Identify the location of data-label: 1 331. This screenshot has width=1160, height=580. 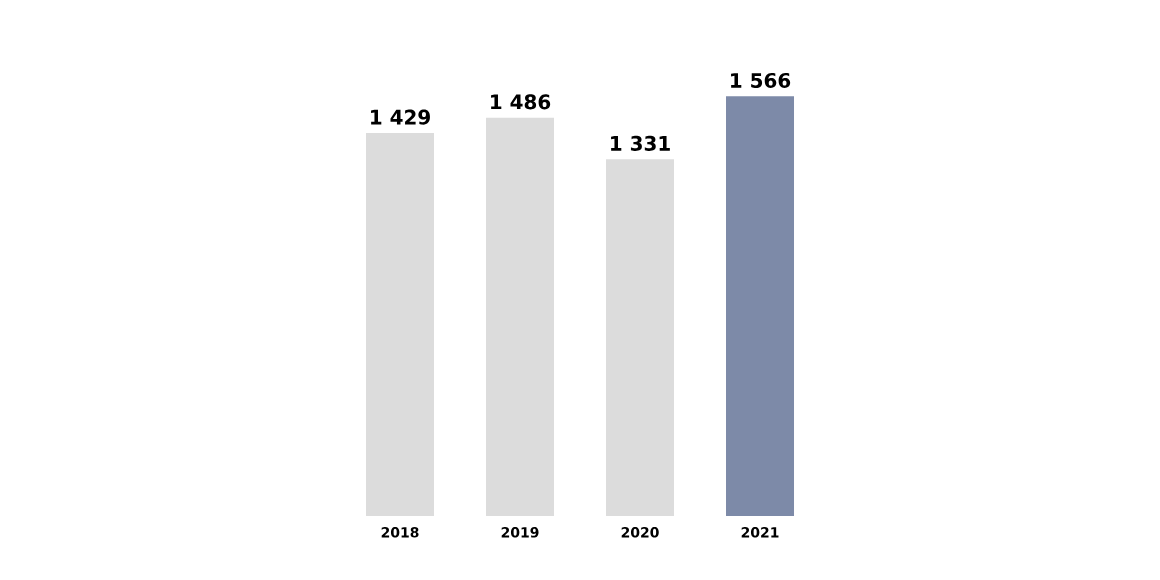
(640, 143).